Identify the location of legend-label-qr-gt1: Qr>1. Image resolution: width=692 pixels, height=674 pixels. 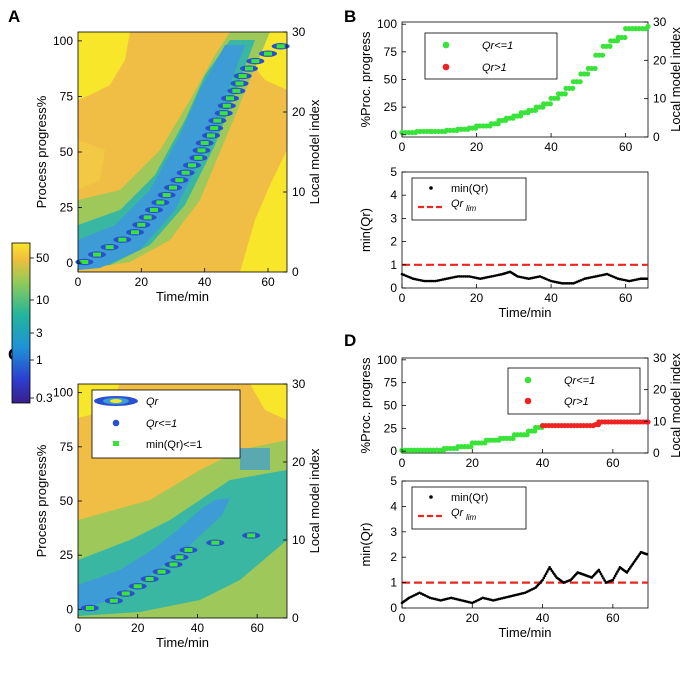
(494, 68).